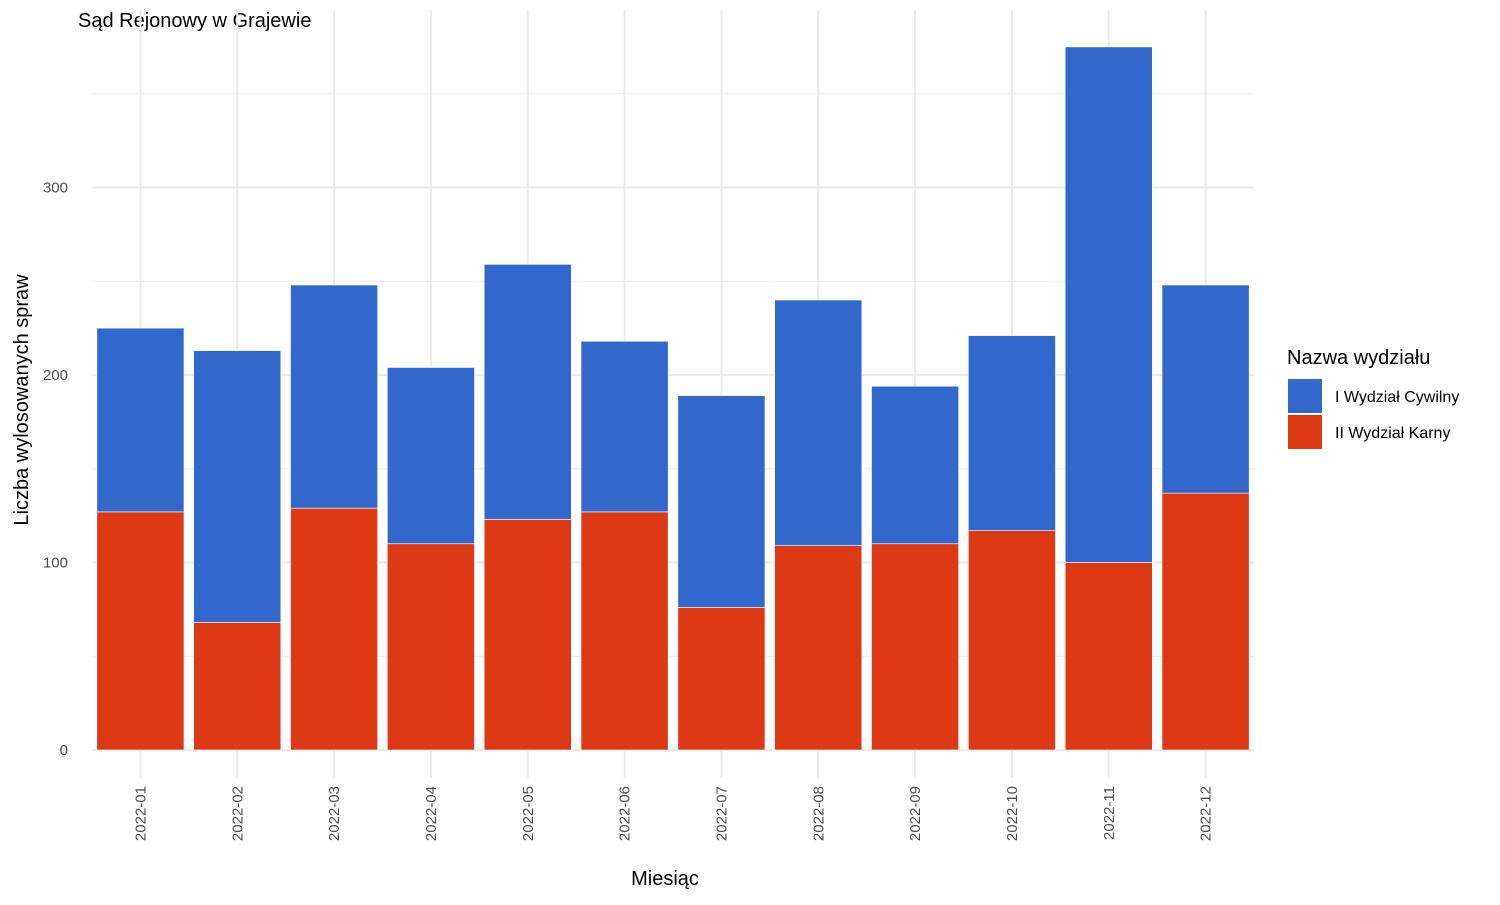 The image size is (1500, 905). I want to click on x-tick-label: 2022-01, so click(140, 813).